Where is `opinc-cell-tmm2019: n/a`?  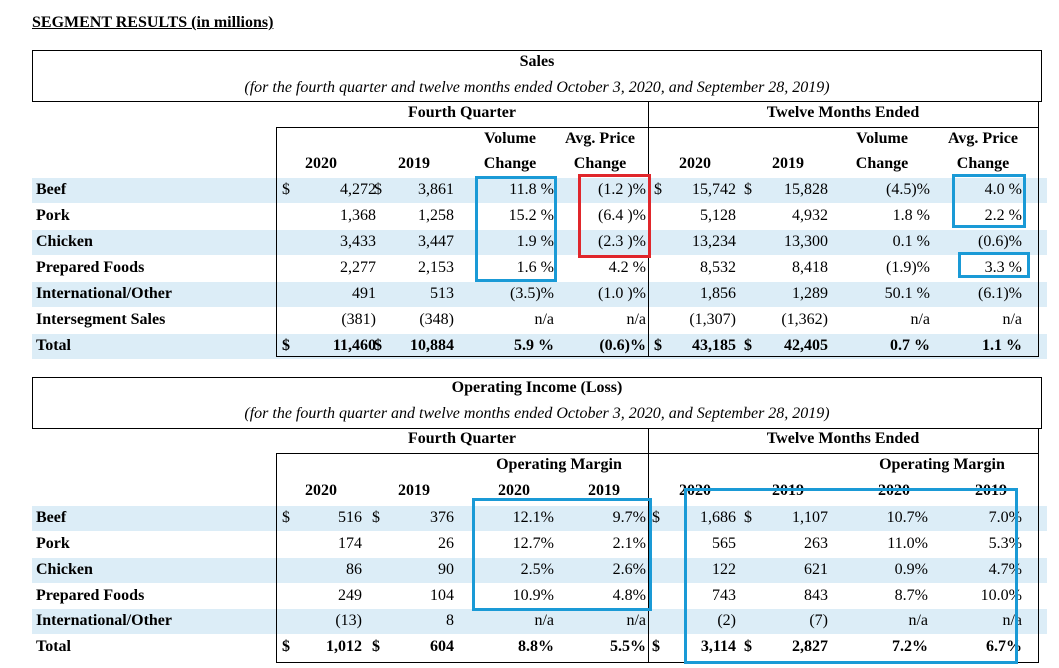
opinc-cell-tmm2019: n/a is located at coordinates (1012, 620).